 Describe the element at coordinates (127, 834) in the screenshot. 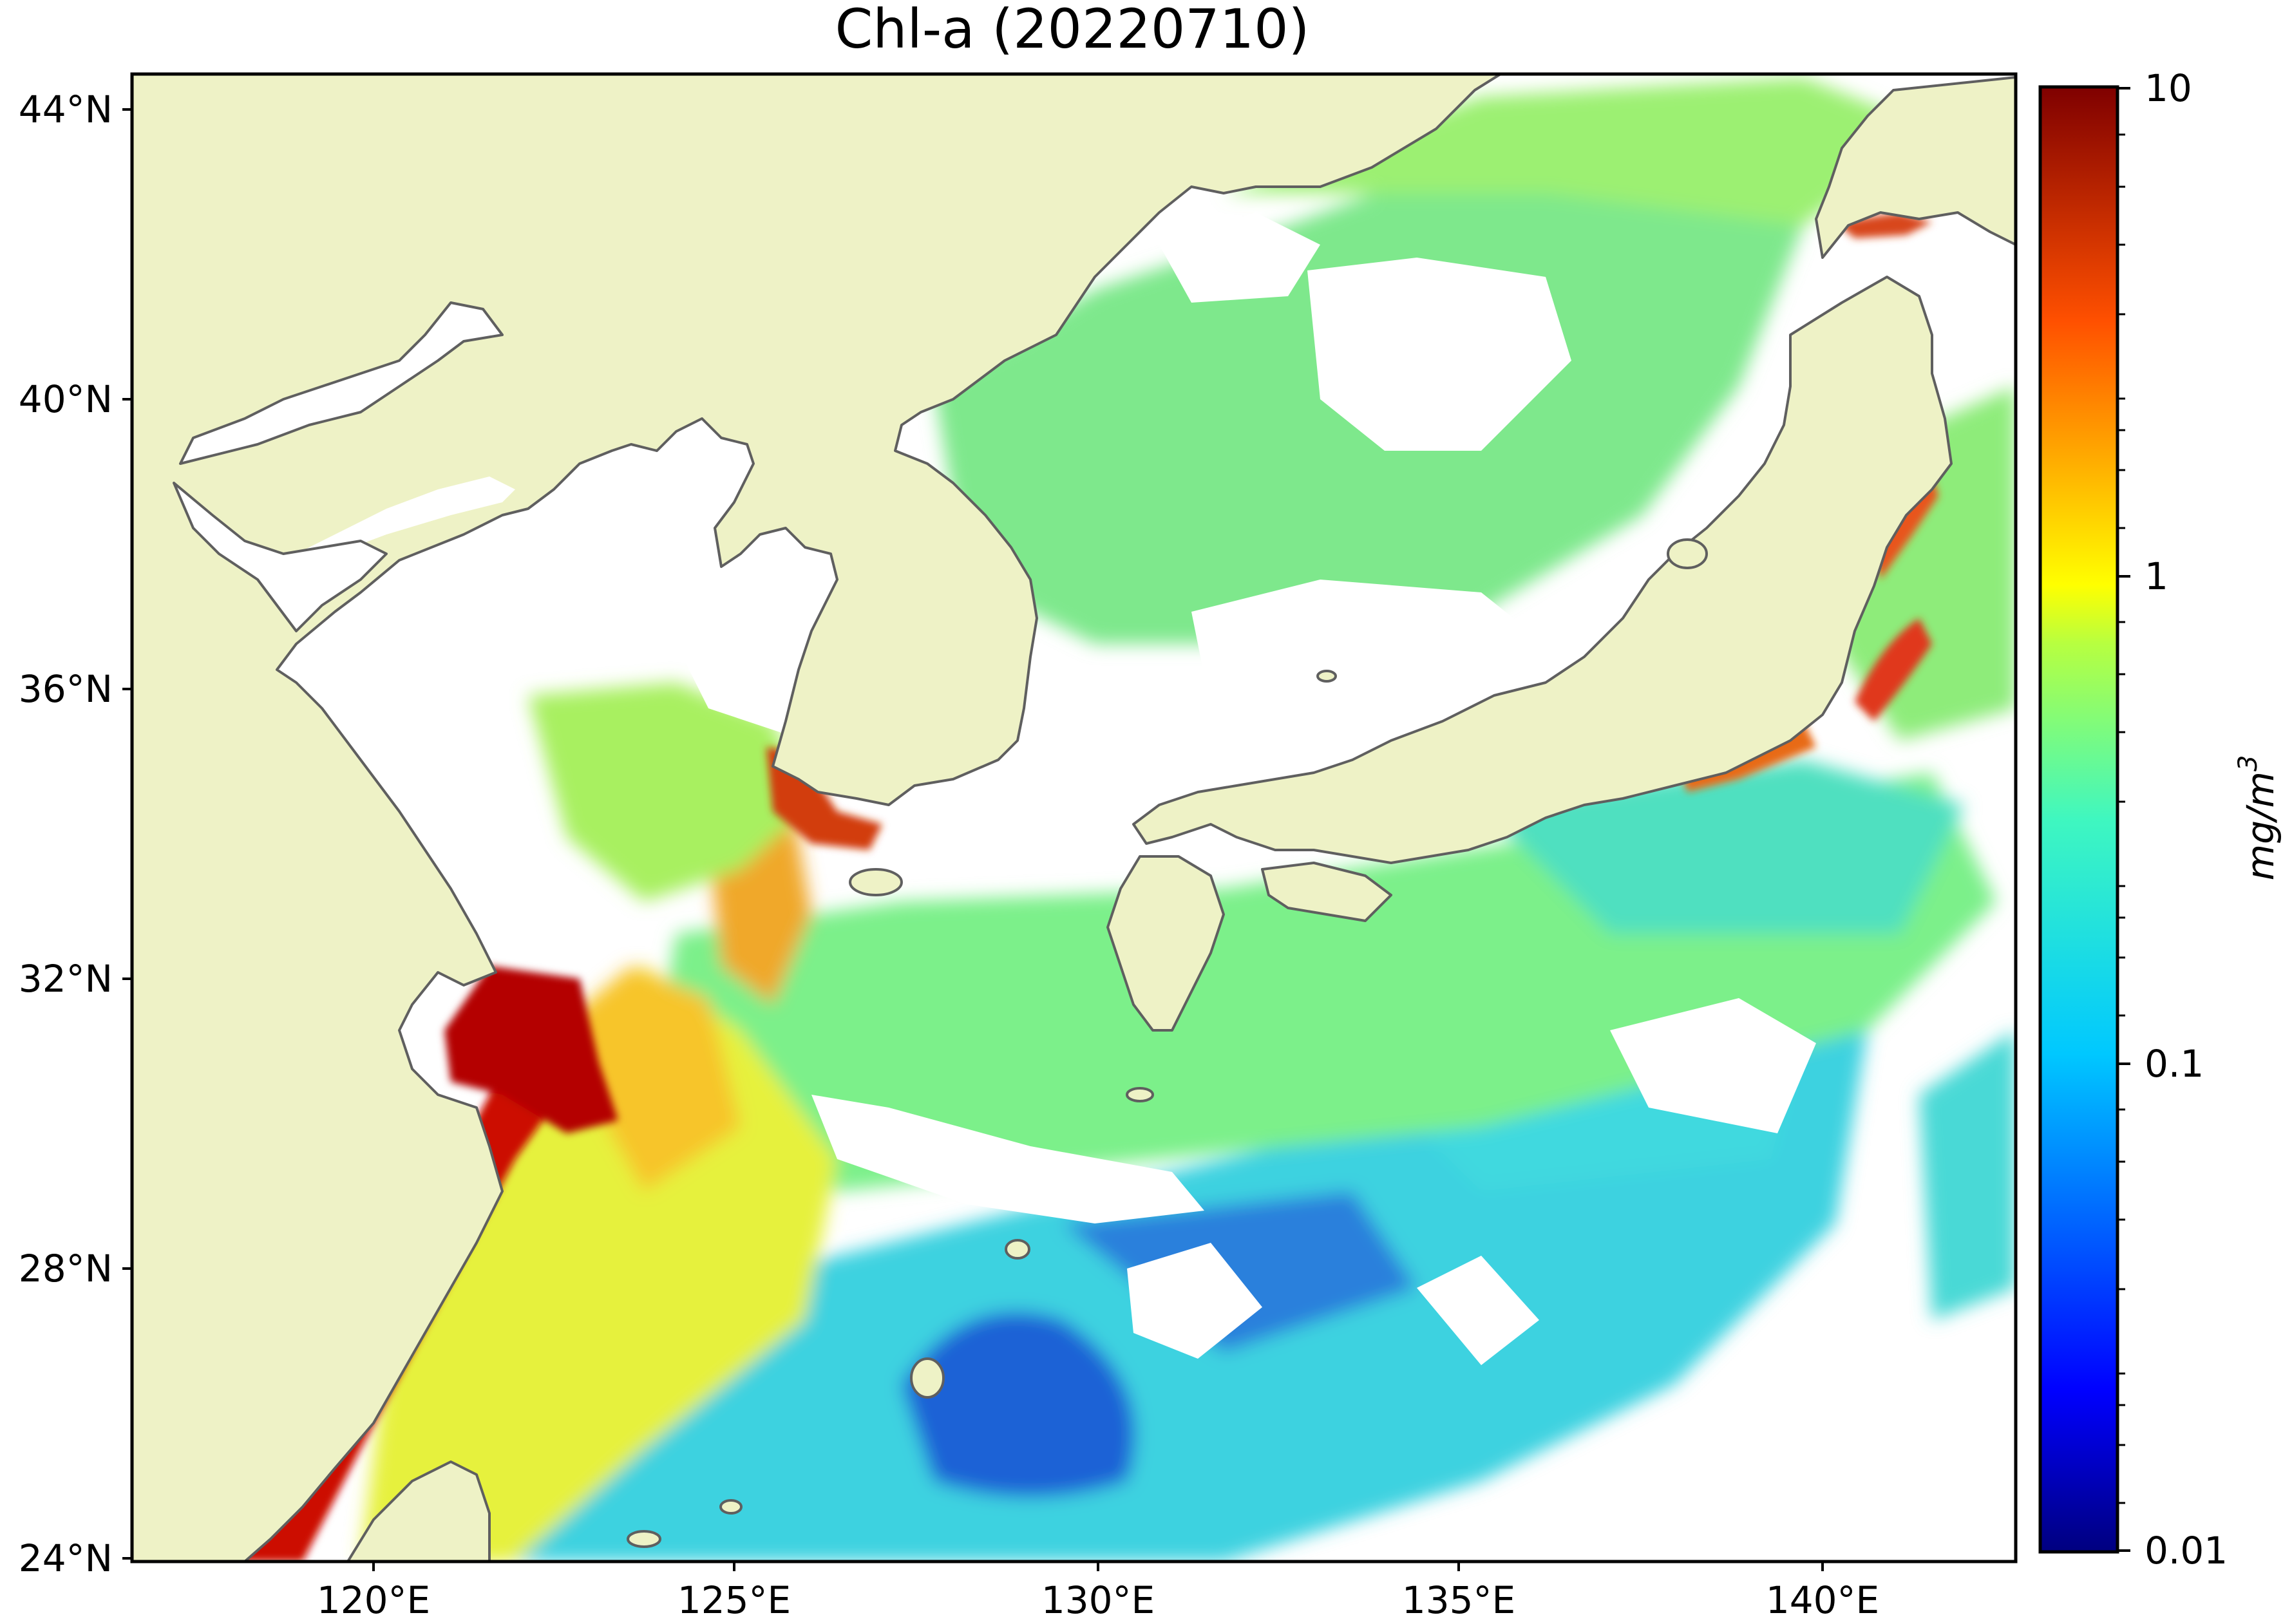

I see `lat-tick-marks` at that location.